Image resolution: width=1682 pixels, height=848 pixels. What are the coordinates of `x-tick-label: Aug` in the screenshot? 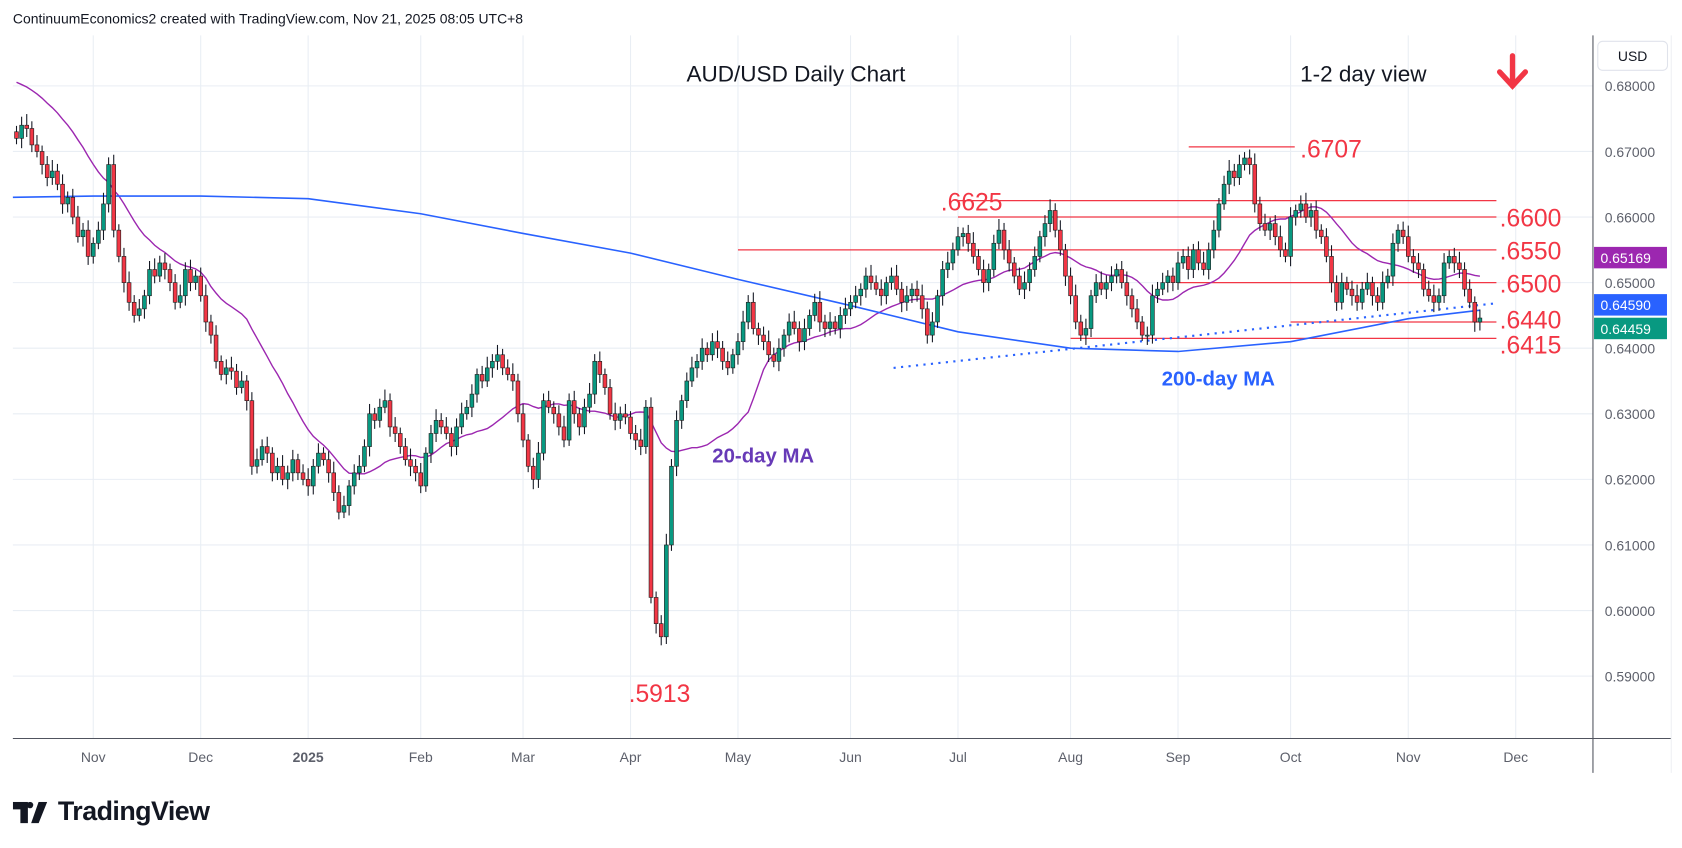 It's located at (1070, 757).